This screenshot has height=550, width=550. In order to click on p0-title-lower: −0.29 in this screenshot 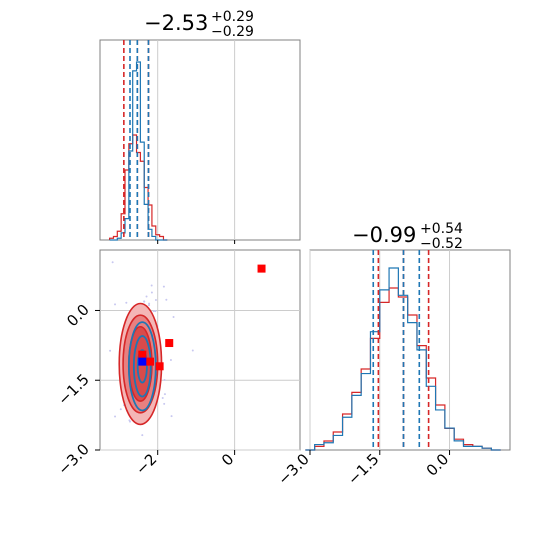, I will do `click(232, 32)`.